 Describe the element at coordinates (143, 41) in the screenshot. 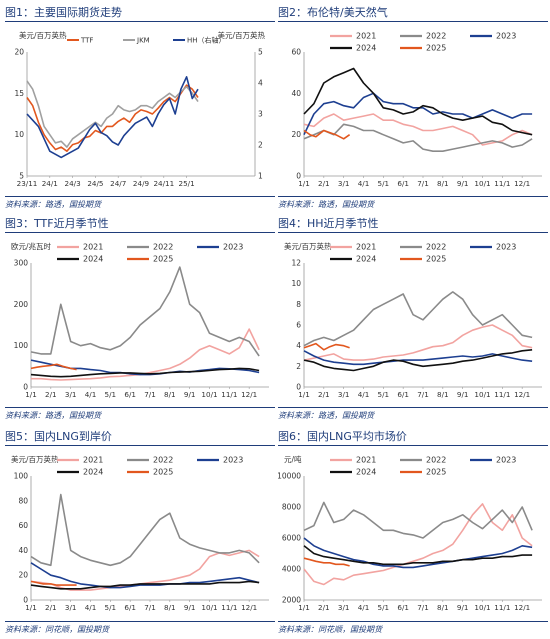

I see `legend-label: JKM` at that location.